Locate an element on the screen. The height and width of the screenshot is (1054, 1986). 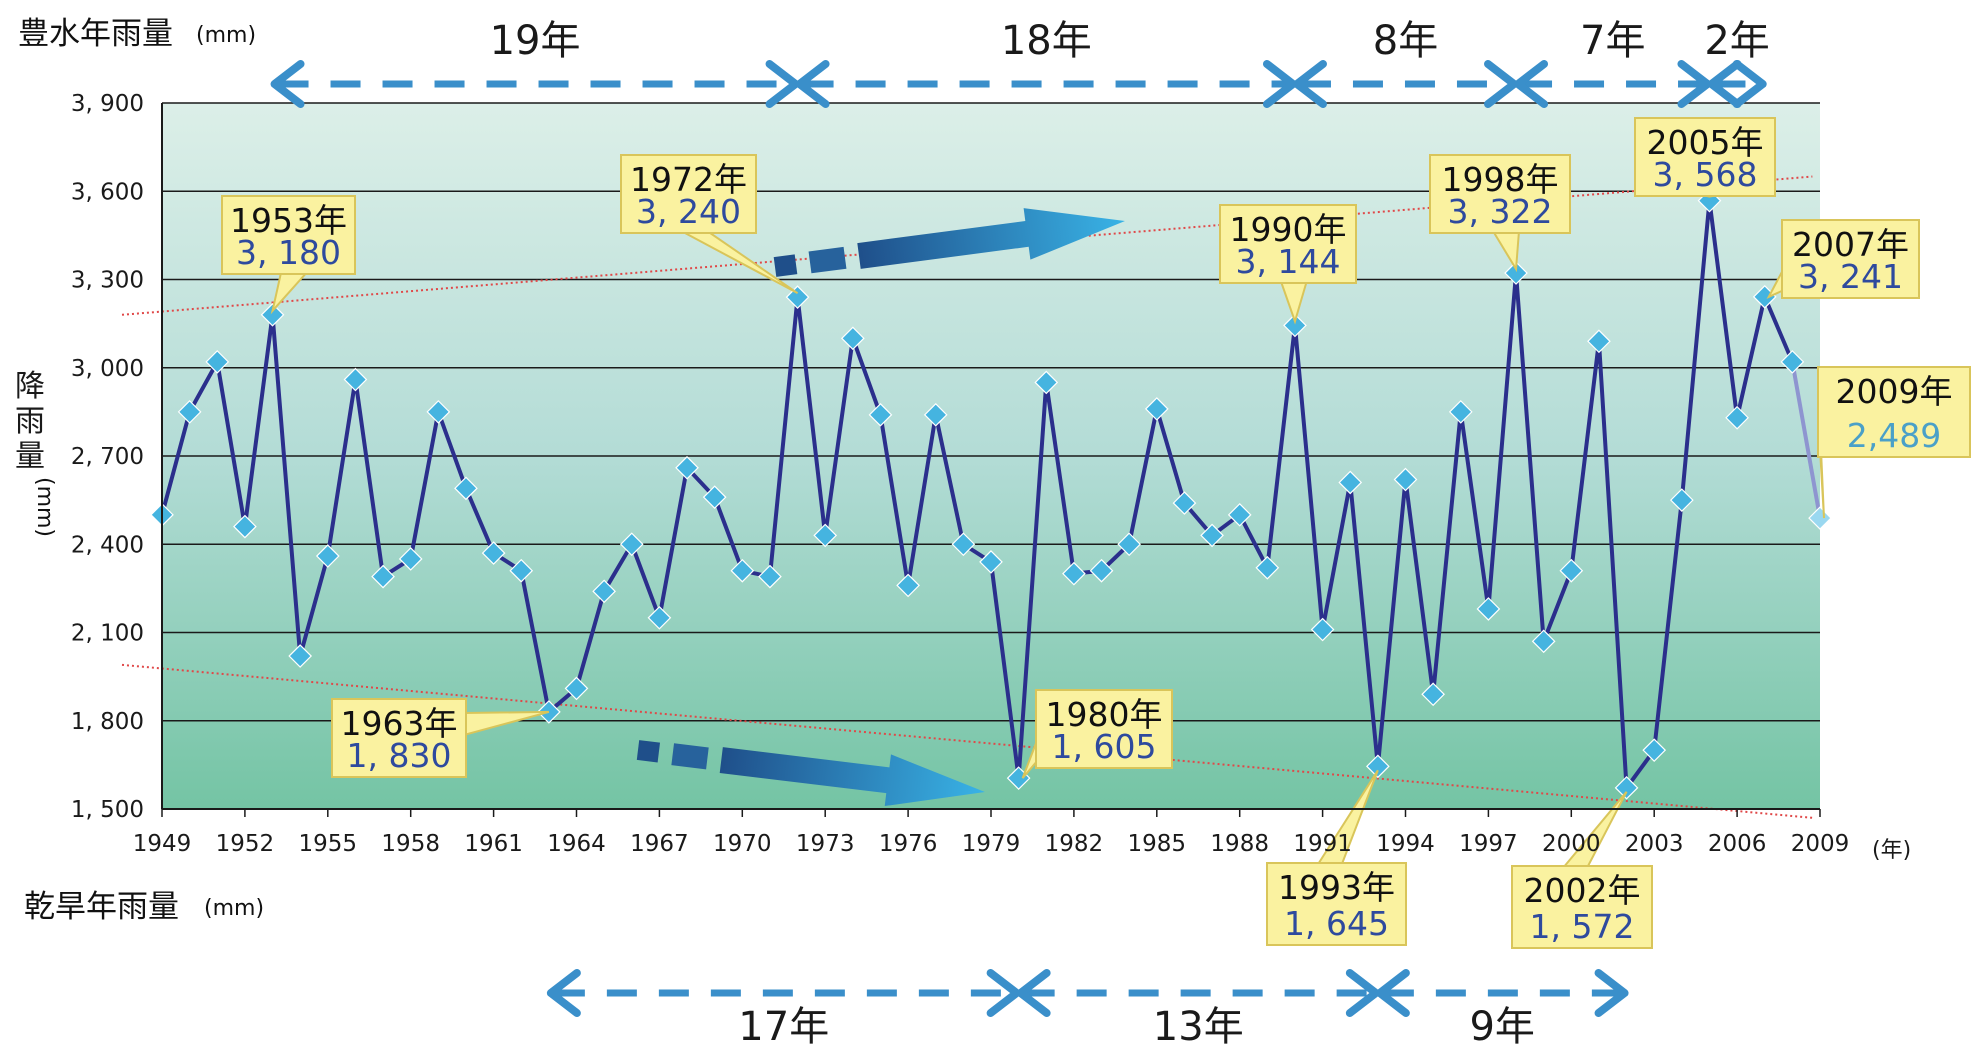
x-tick-label: 1982 is located at coordinates (1074, 844).